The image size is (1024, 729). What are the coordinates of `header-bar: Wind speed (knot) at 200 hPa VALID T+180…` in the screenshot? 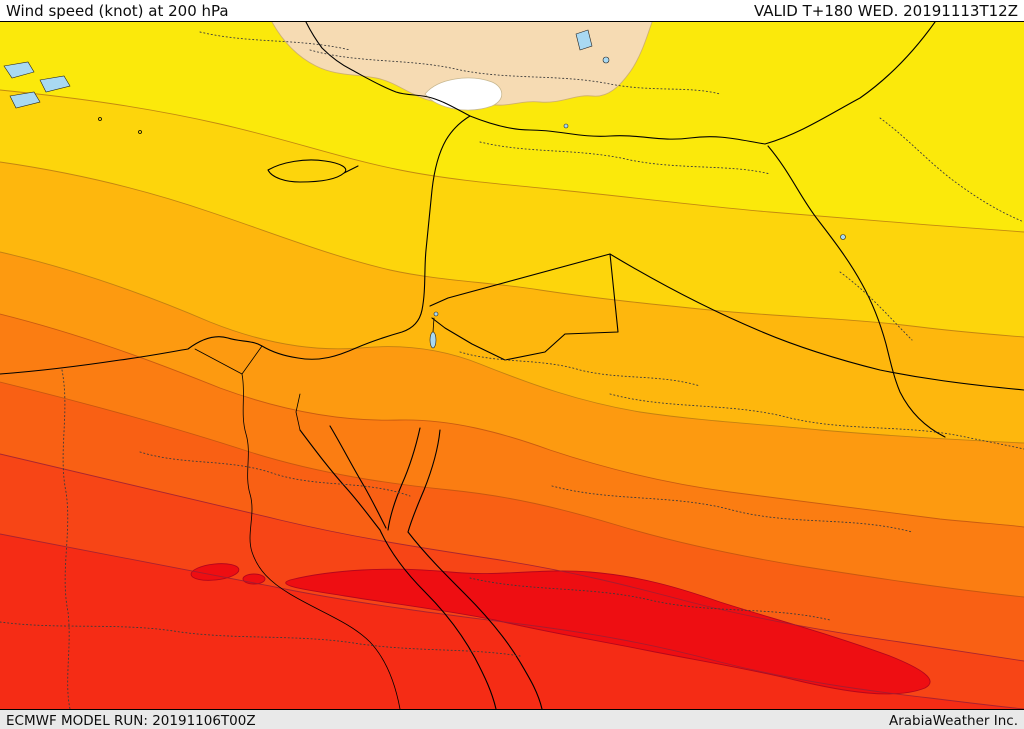 It's located at (512, 10).